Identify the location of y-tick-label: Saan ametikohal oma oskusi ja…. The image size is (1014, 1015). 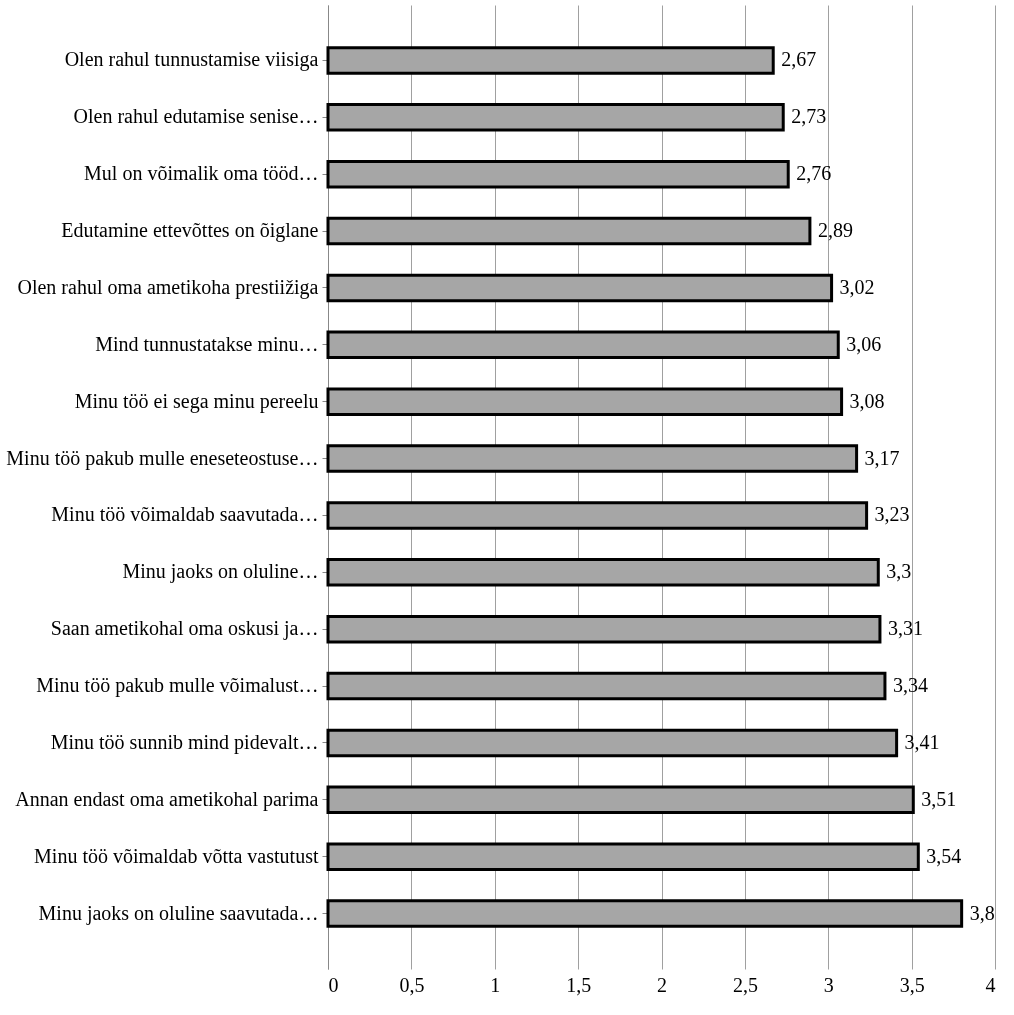
(184, 629).